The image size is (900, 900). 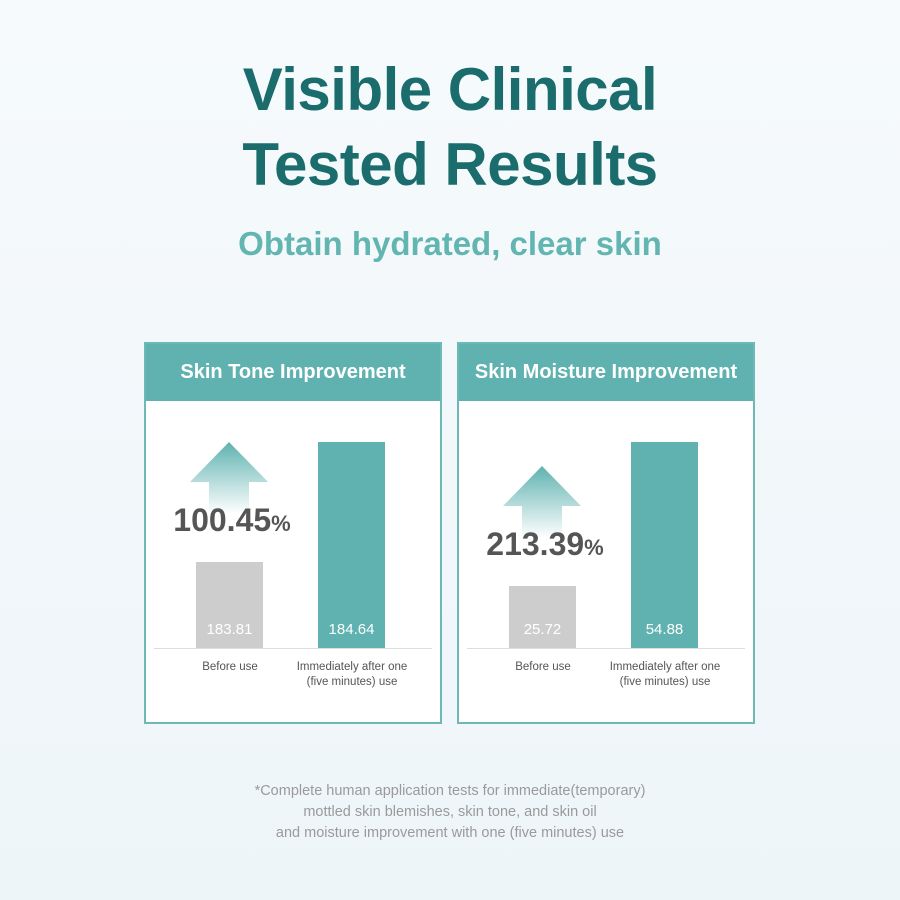 I want to click on value-label: 184.64, so click(x=351, y=629).